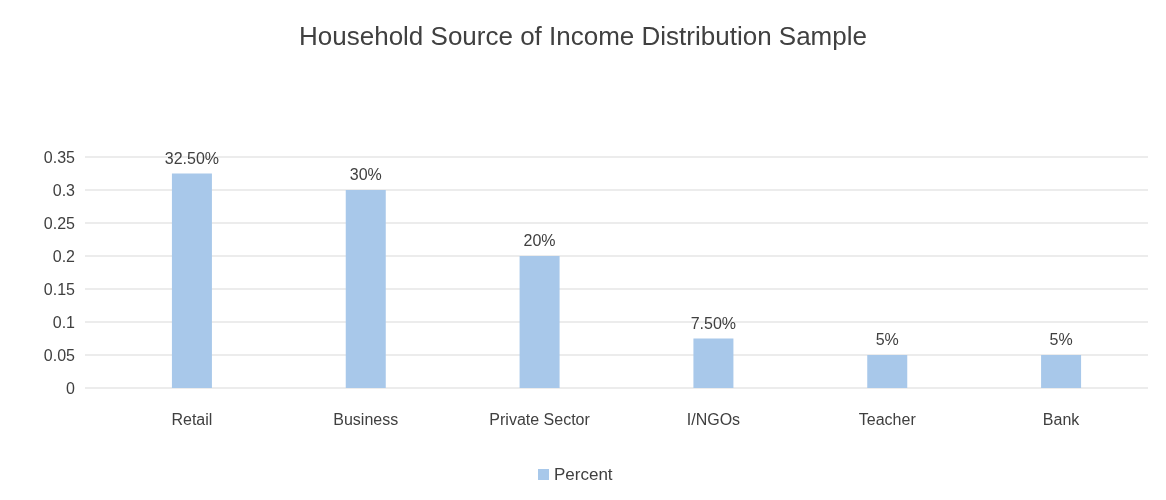  Describe the element at coordinates (887, 419) in the screenshot. I see `x-tick-label: Teacher` at that location.